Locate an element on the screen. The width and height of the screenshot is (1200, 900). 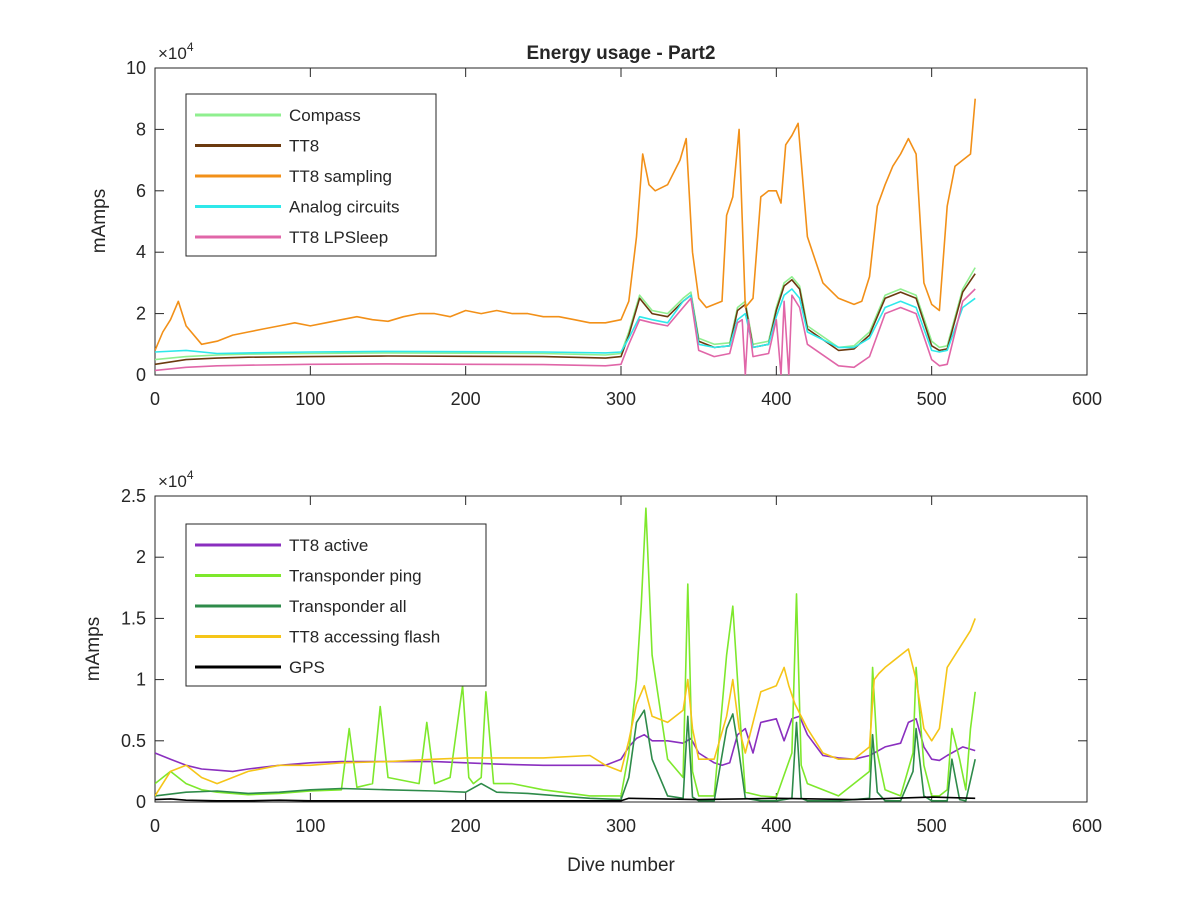
y-tick-label: 2.5 is located at coordinates (133, 496).